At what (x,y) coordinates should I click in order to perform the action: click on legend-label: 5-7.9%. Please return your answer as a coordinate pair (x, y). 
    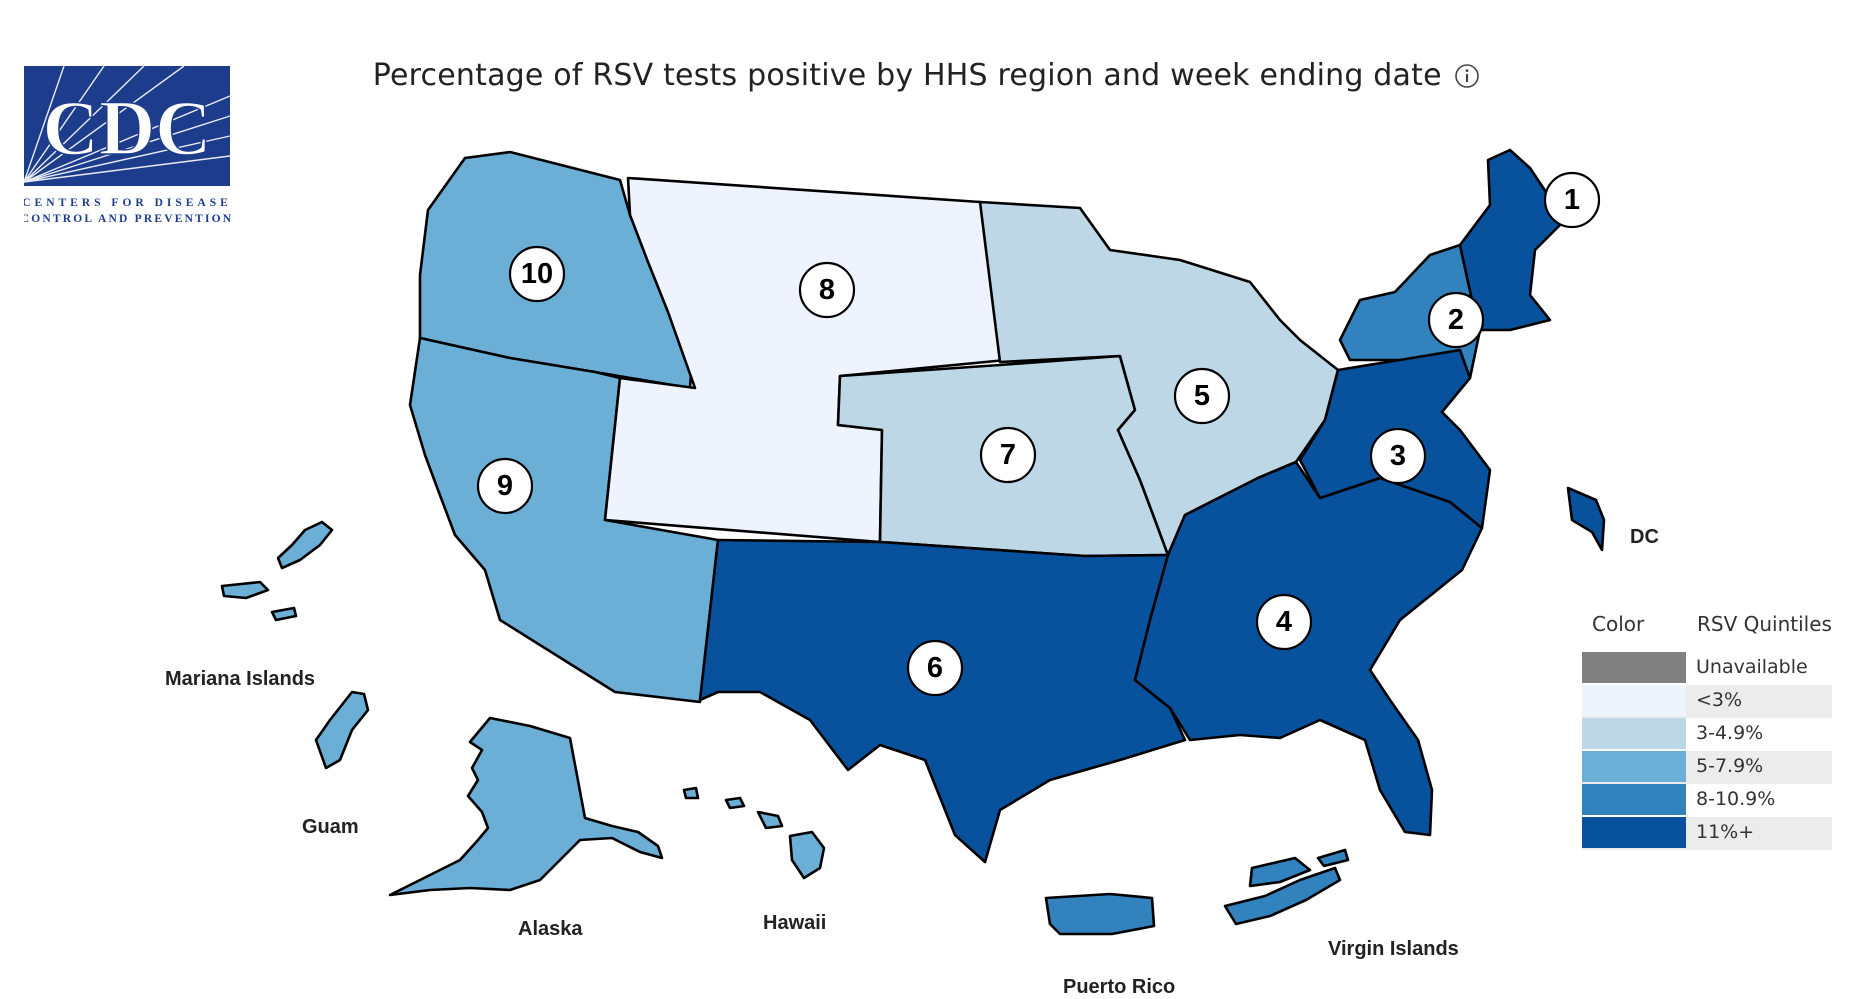
    Looking at the image, I should click on (1730, 766).